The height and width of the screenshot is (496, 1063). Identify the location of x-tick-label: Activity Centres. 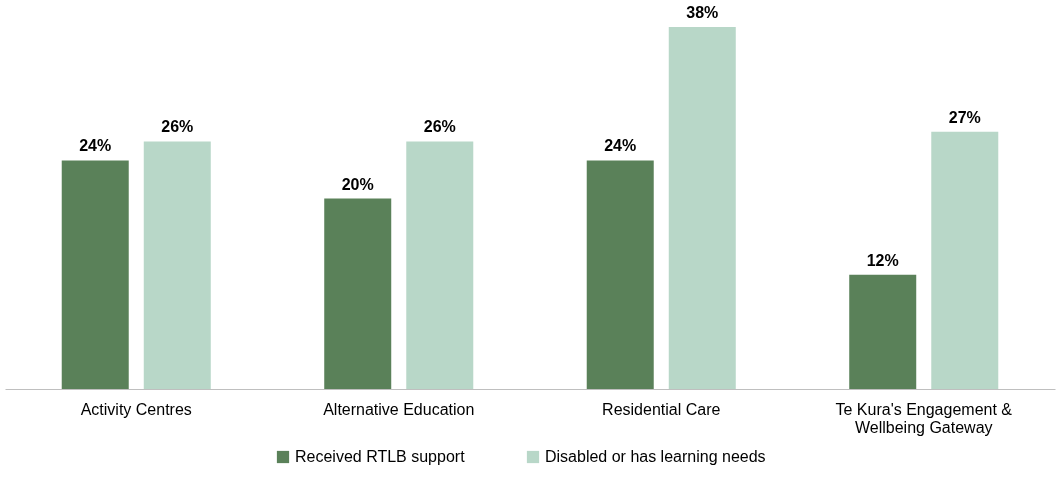
(136, 409).